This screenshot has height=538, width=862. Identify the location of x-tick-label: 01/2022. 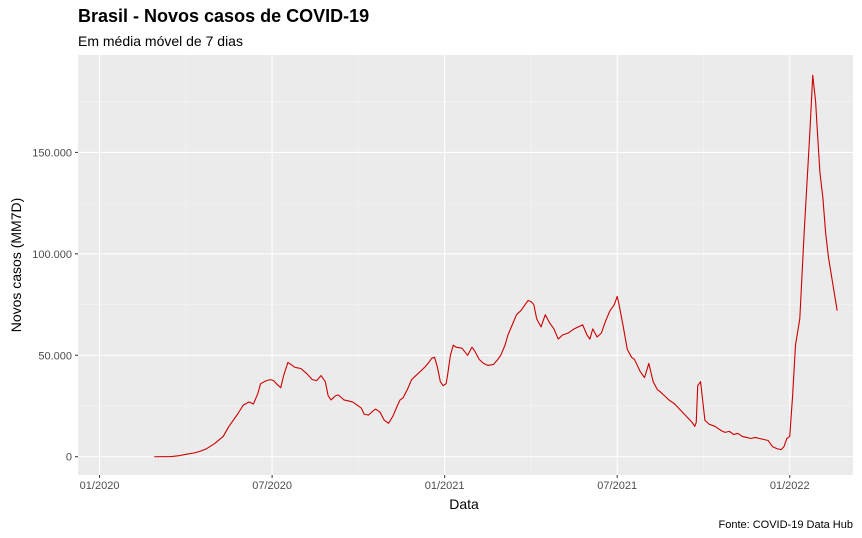
(790, 486).